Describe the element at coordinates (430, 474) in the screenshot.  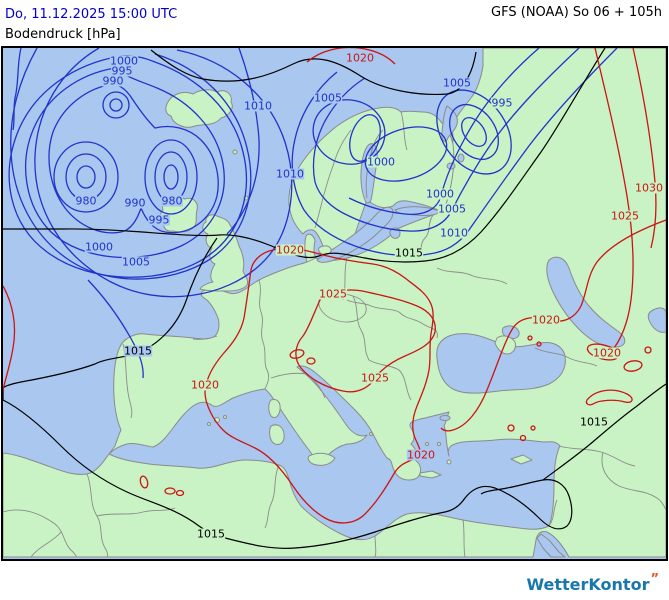
I see `land-crete` at that location.